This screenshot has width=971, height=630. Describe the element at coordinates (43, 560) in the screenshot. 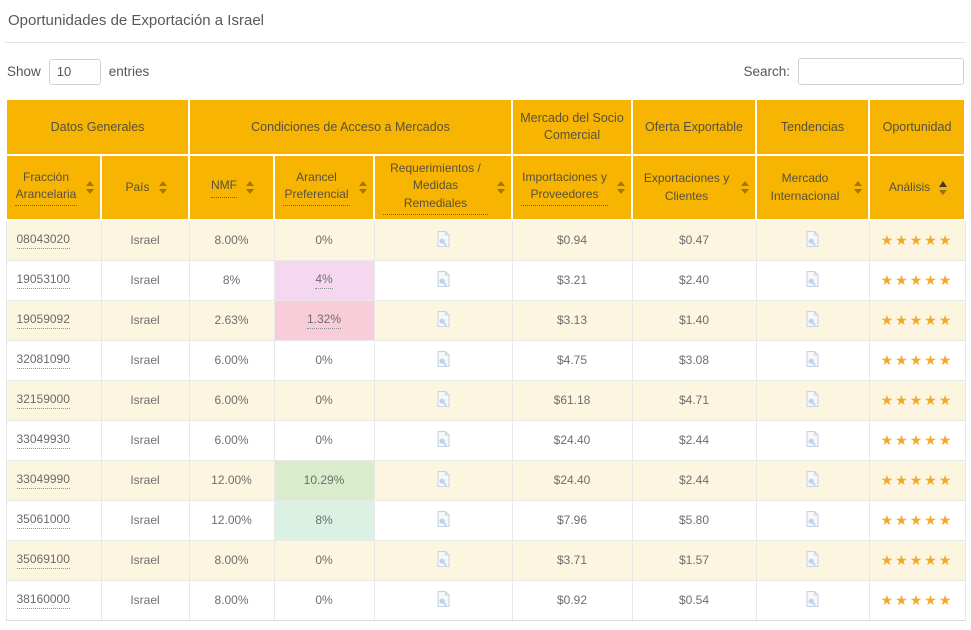

I see `fraccion-code: 35069100` at that location.